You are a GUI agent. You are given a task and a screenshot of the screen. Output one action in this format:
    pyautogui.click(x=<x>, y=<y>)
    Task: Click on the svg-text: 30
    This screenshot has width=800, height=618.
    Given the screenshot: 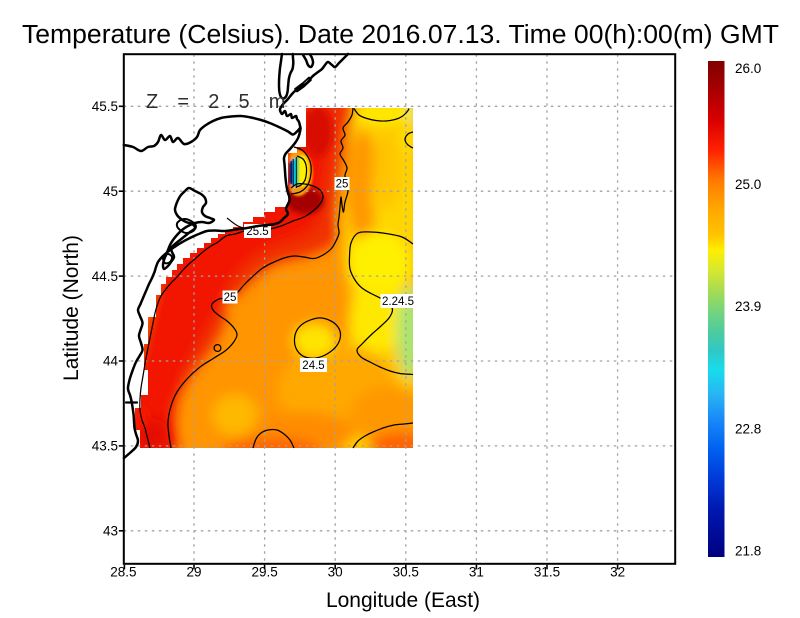 What is the action you would take?
    pyautogui.click(x=335, y=572)
    